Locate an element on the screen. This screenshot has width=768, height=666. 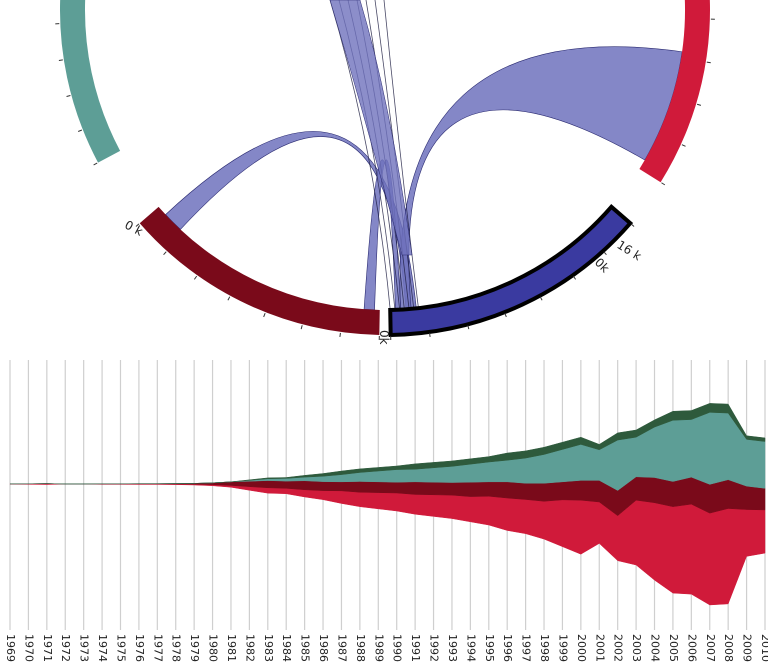
year-label: 2005 is located at coordinates (673, 648).